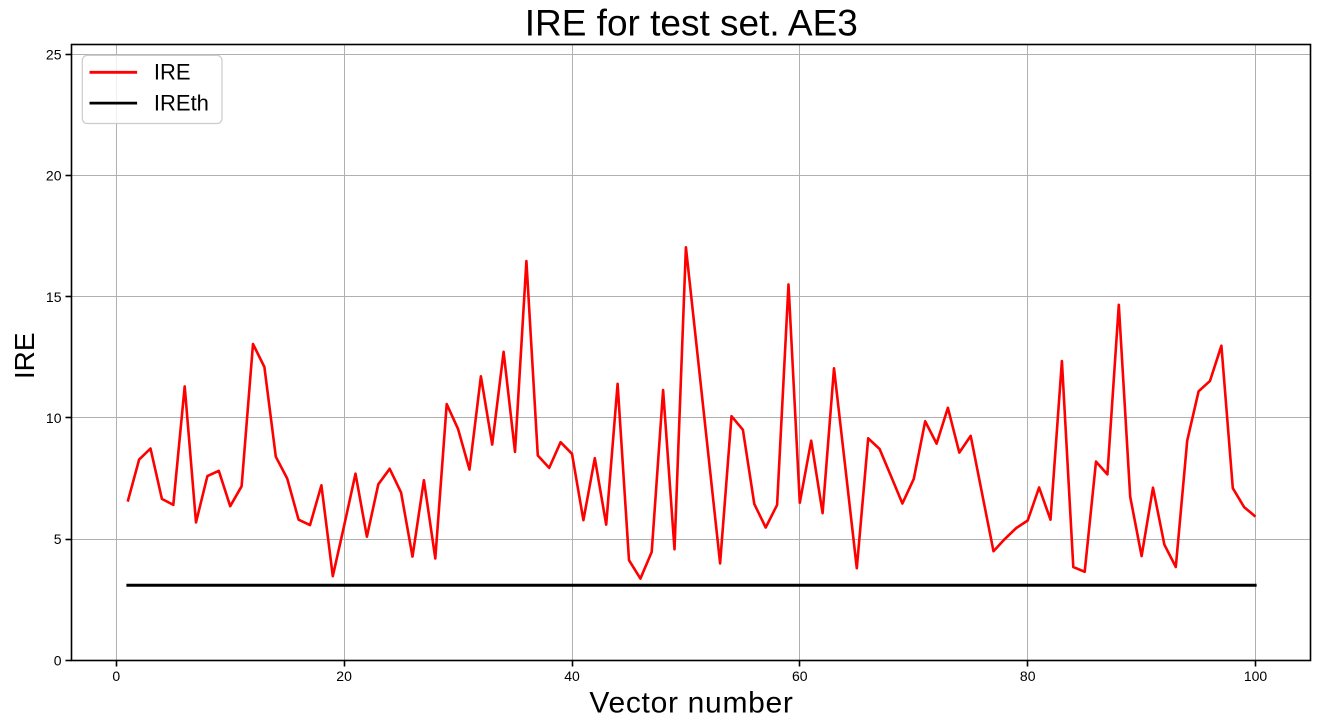 This screenshot has width=1320, height=727. What do you see at coordinates (58, 539) in the screenshot?
I see `svg-text: 5` at bounding box center [58, 539].